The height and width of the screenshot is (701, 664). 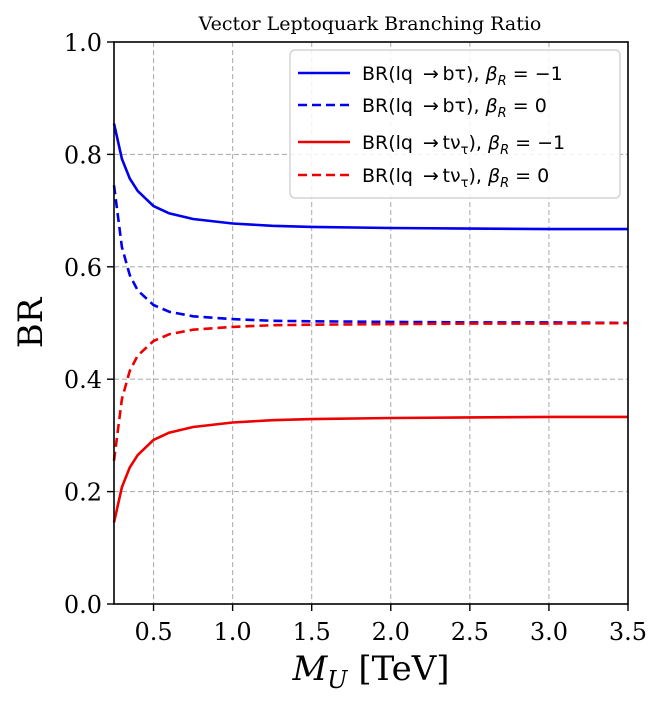 What do you see at coordinates (83, 605) in the screenshot?
I see `y-tick-label: 0.0` at bounding box center [83, 605].